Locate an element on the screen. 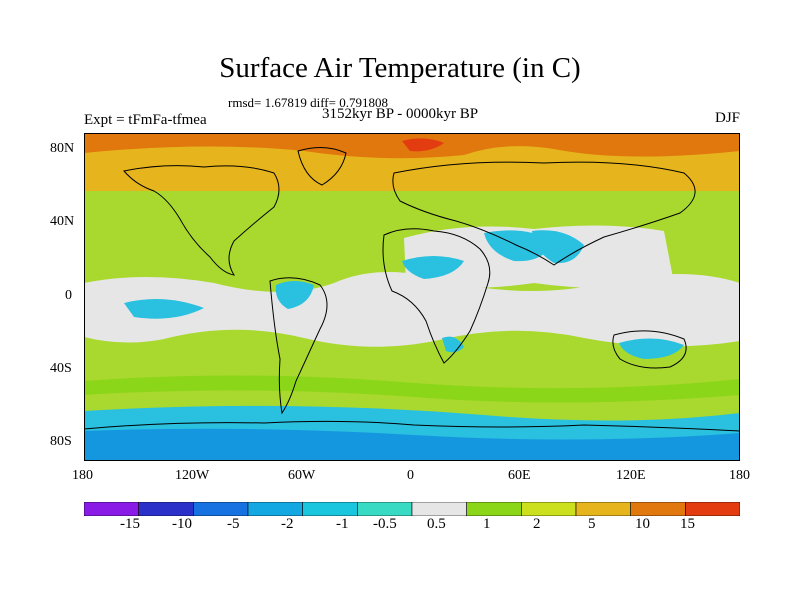 This screenshot has width=800, height=600. field-hot-spot is located at coordinates (423, 145).